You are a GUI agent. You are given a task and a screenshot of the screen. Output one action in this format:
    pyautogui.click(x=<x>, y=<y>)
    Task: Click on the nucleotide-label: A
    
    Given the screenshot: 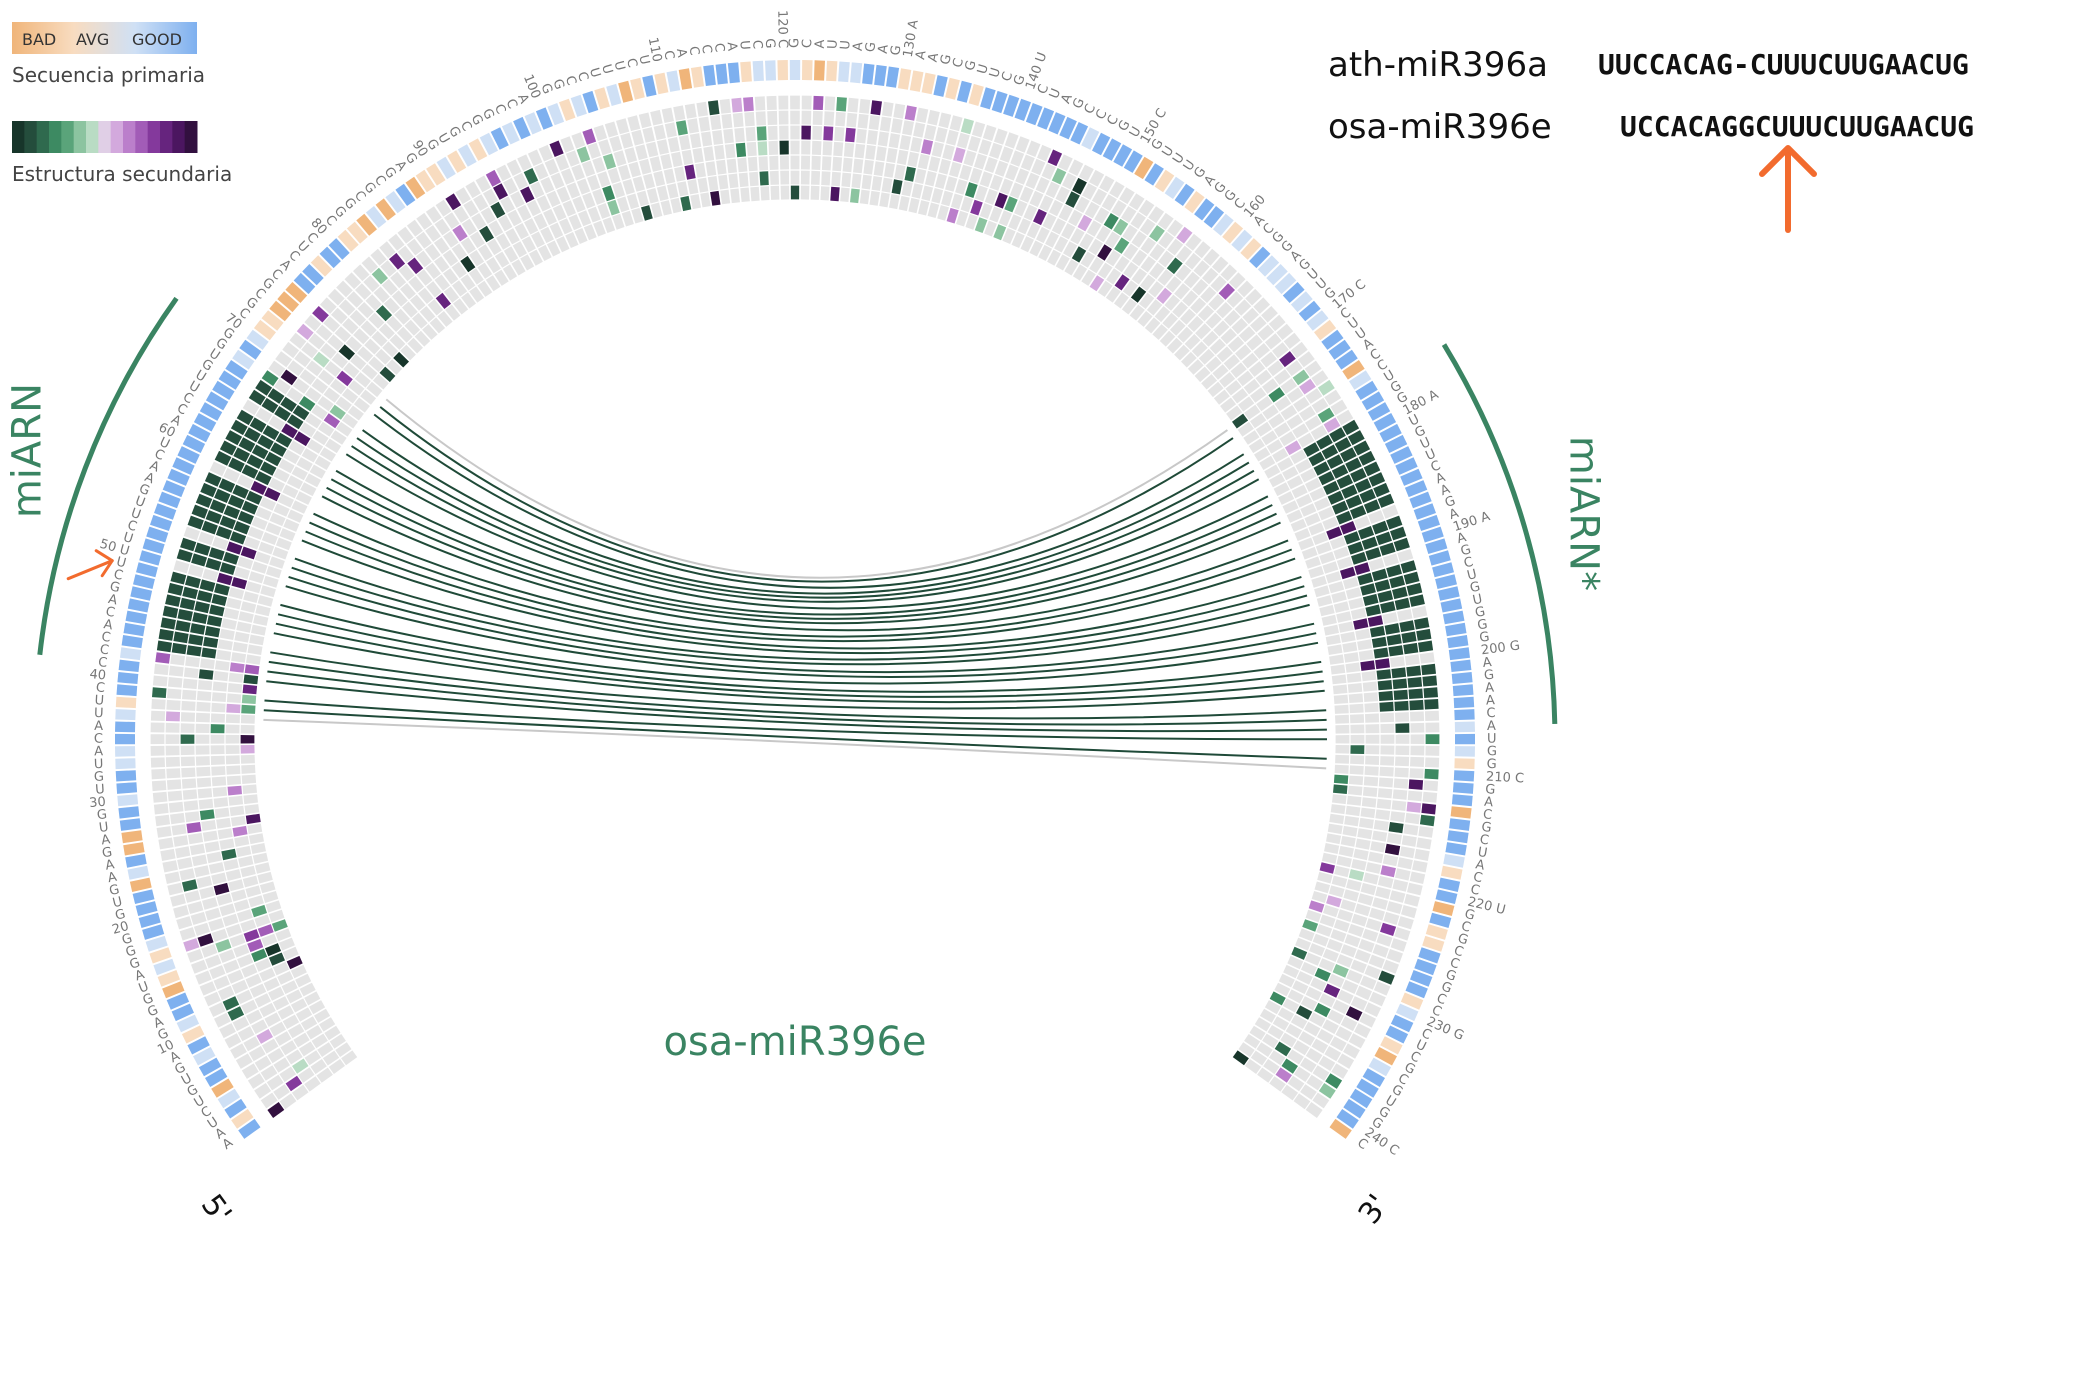 What is the action you would take?
    pyautogui.click(x=113, y=600)
    